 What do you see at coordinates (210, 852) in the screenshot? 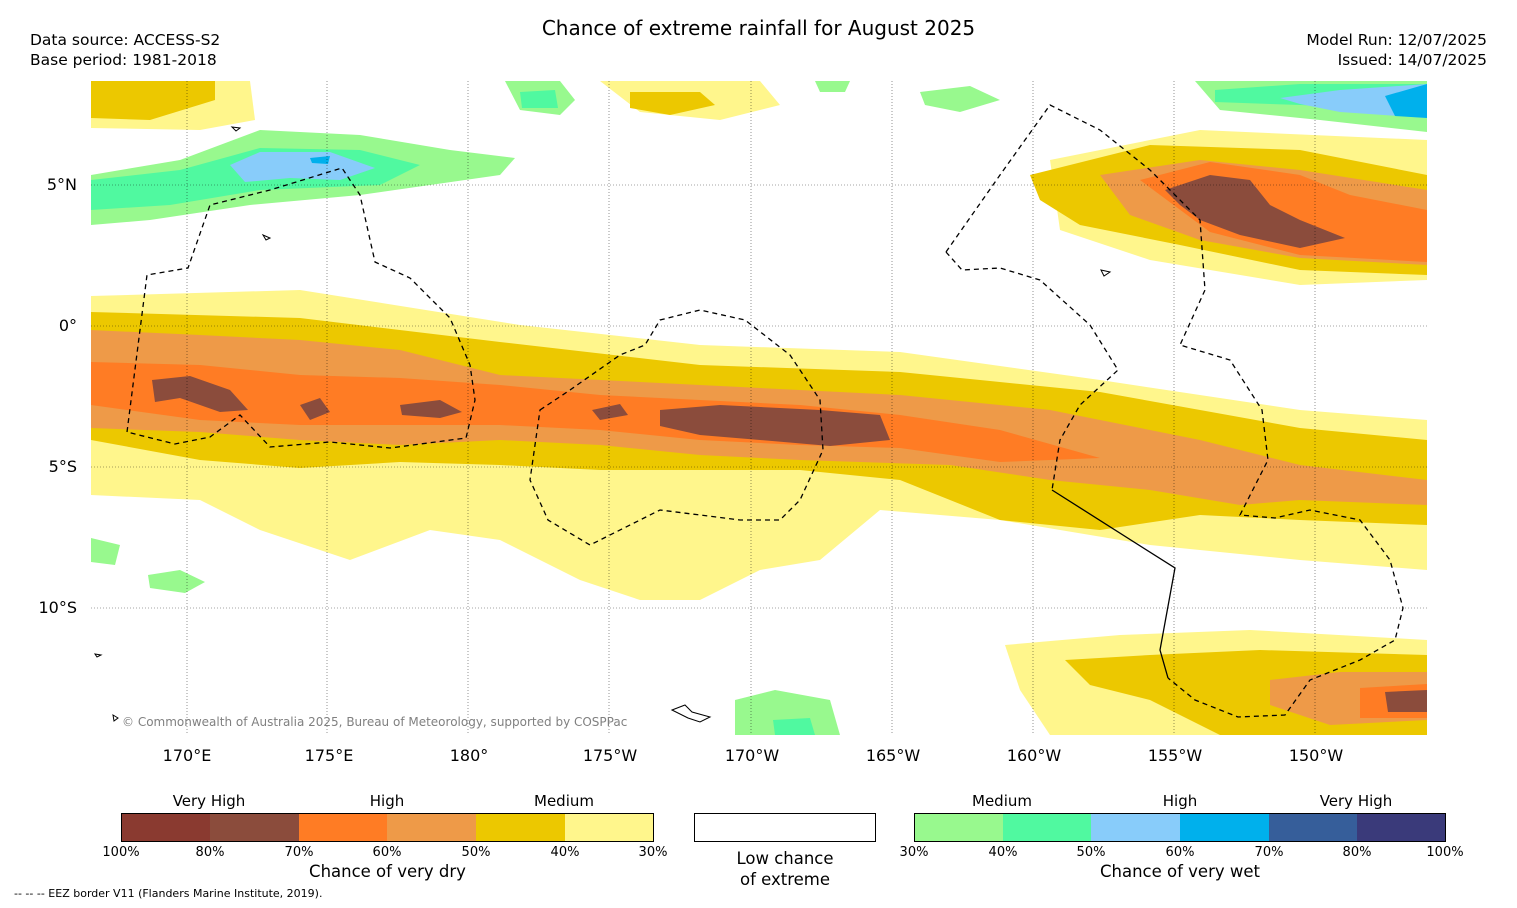
I see `dry-tick: 80%` at bounding box center [210, 852].